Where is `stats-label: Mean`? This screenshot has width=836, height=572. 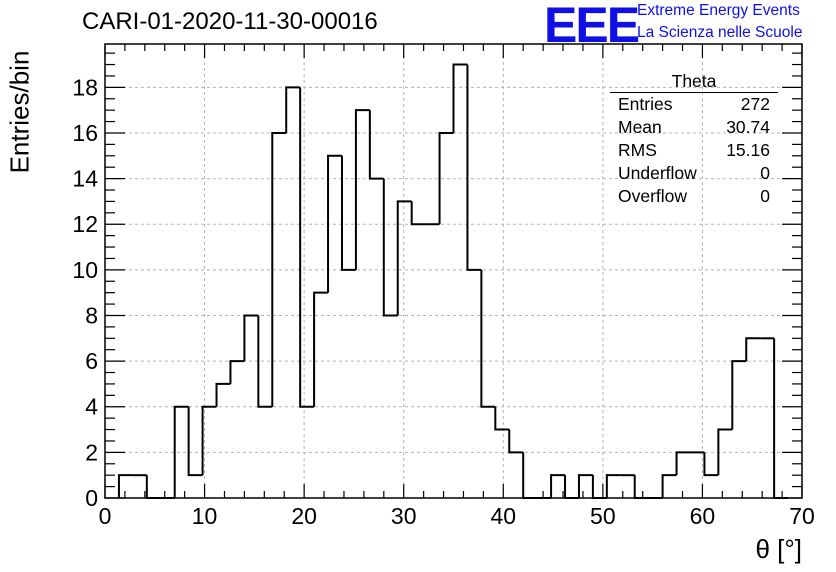 stats-label: Mean is located at coordinates (640, 127).